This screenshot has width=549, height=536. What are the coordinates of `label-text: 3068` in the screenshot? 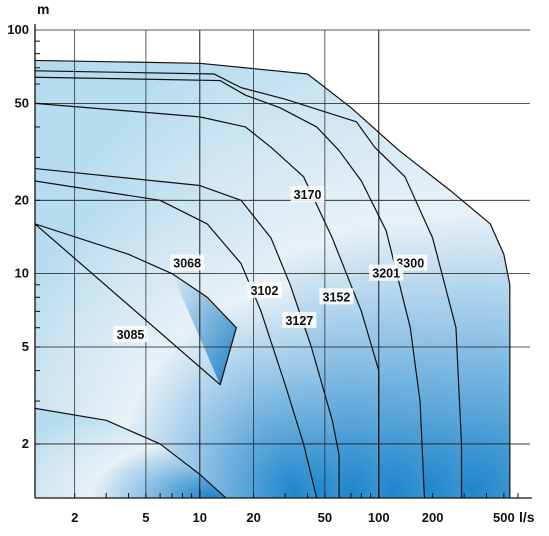 It's located at (187, 264).